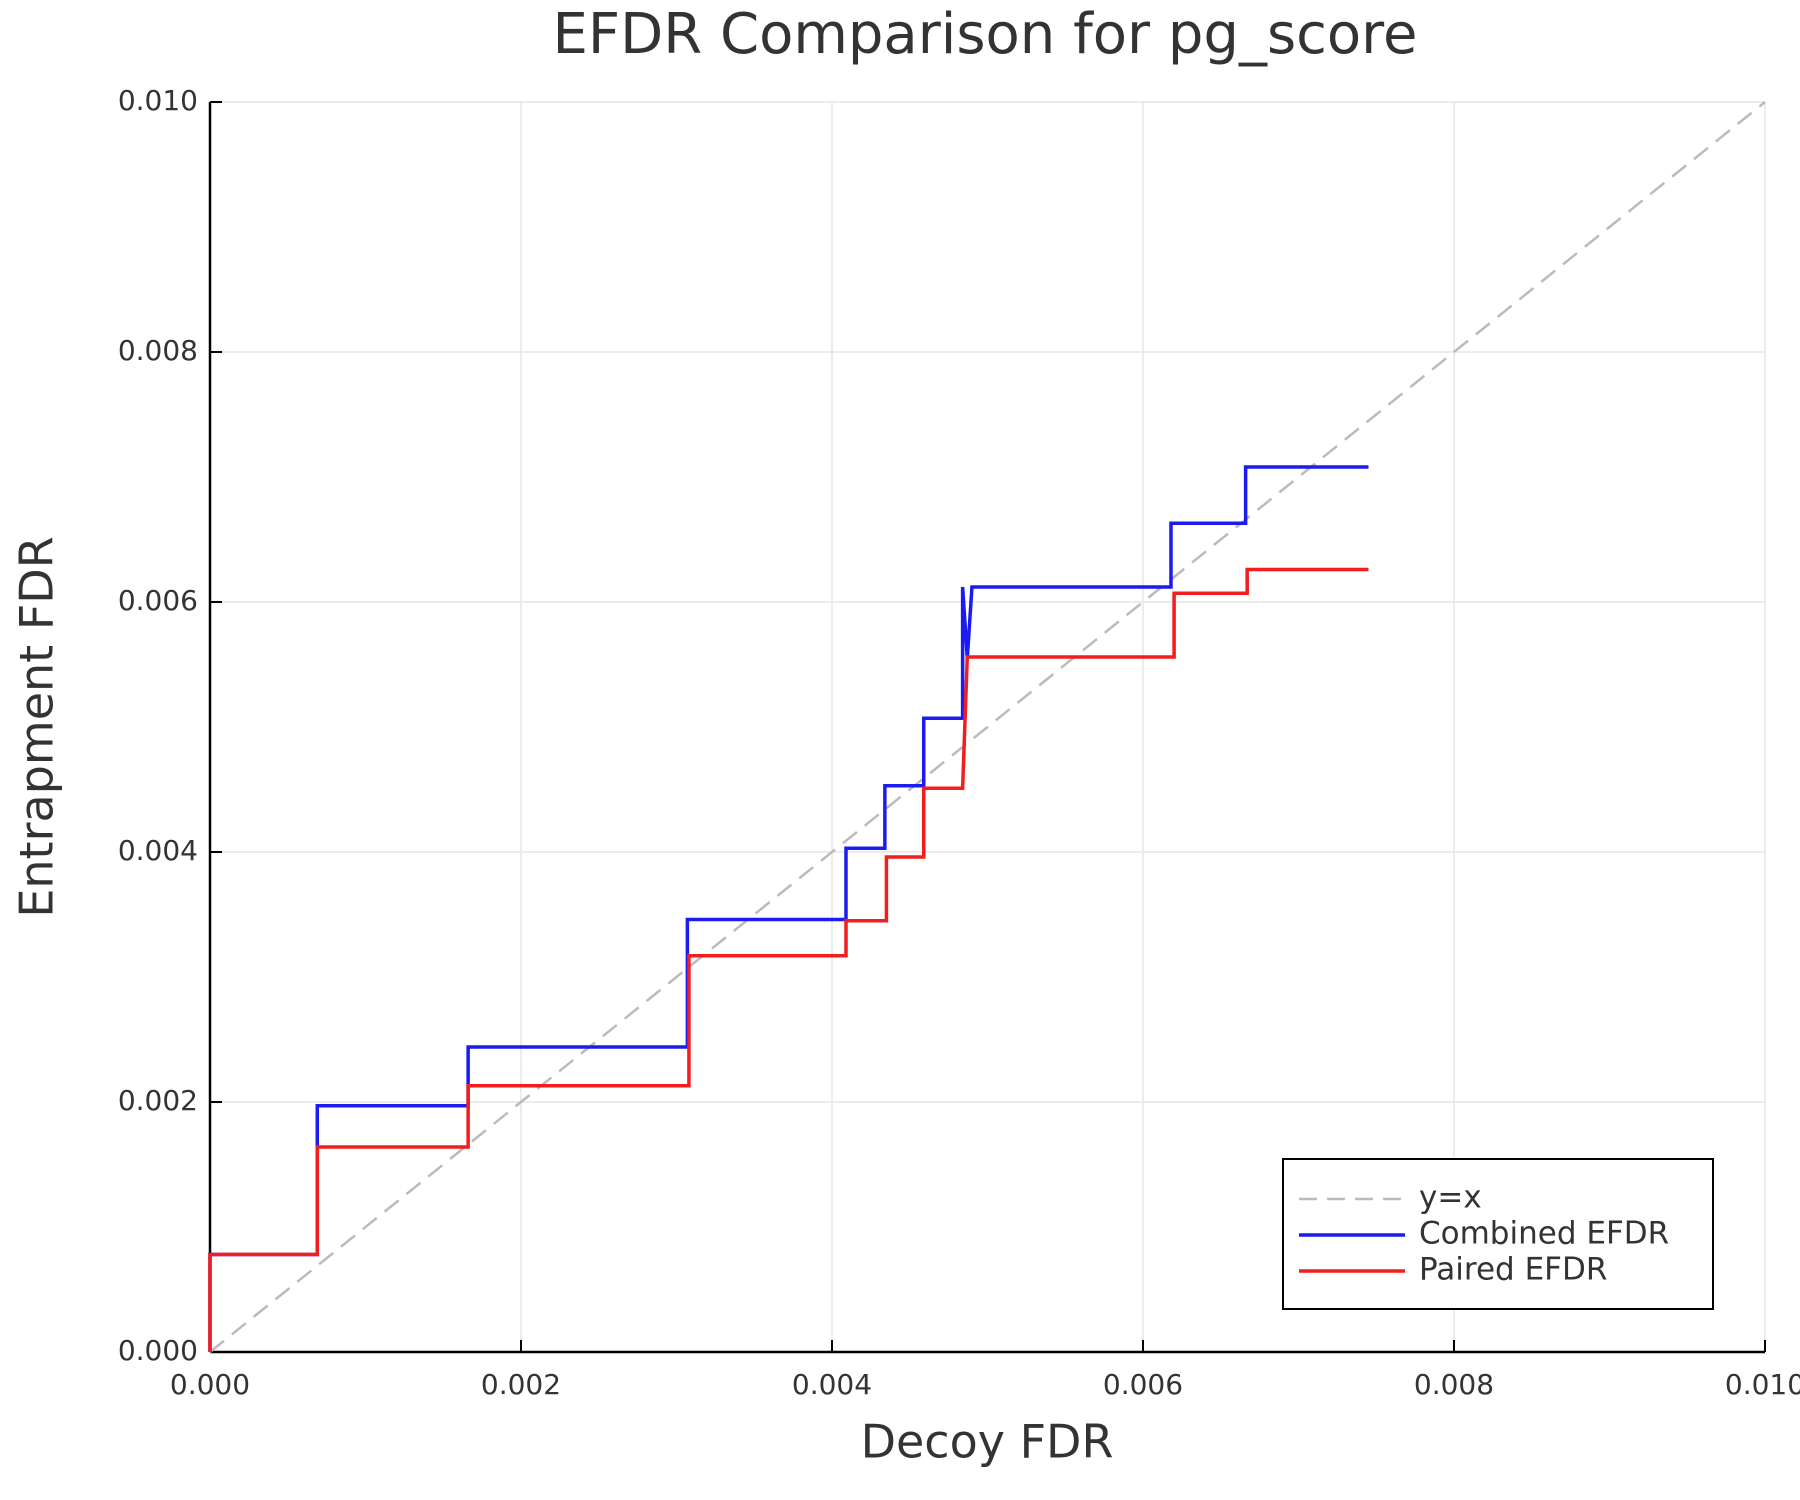 This screenshot has height=1500, width=1800. Describe the element at coordinates (158, 600) in the screenshot. I see `y-tick-label: 0.006` at that location.